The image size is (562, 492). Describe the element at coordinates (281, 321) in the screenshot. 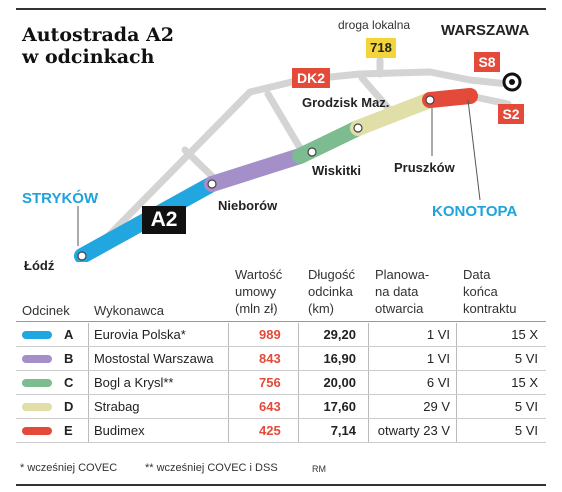

I see `header-rule` at that location.